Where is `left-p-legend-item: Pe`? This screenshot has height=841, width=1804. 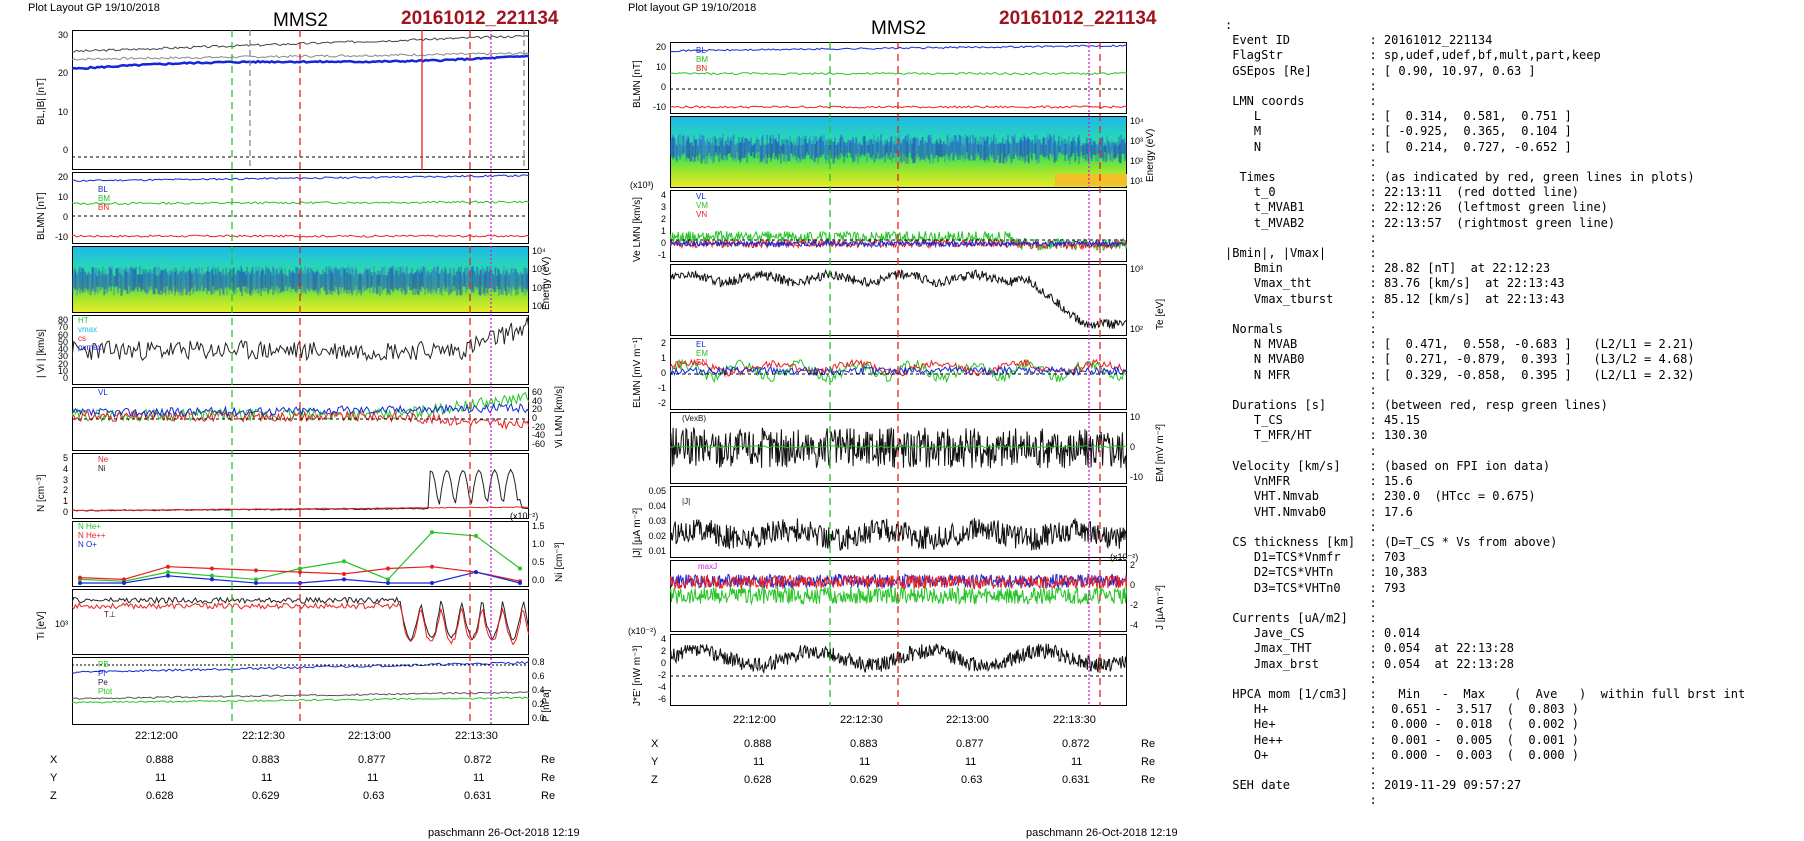
left-p-legend-item: Pe is located at coordinates (103, 682).